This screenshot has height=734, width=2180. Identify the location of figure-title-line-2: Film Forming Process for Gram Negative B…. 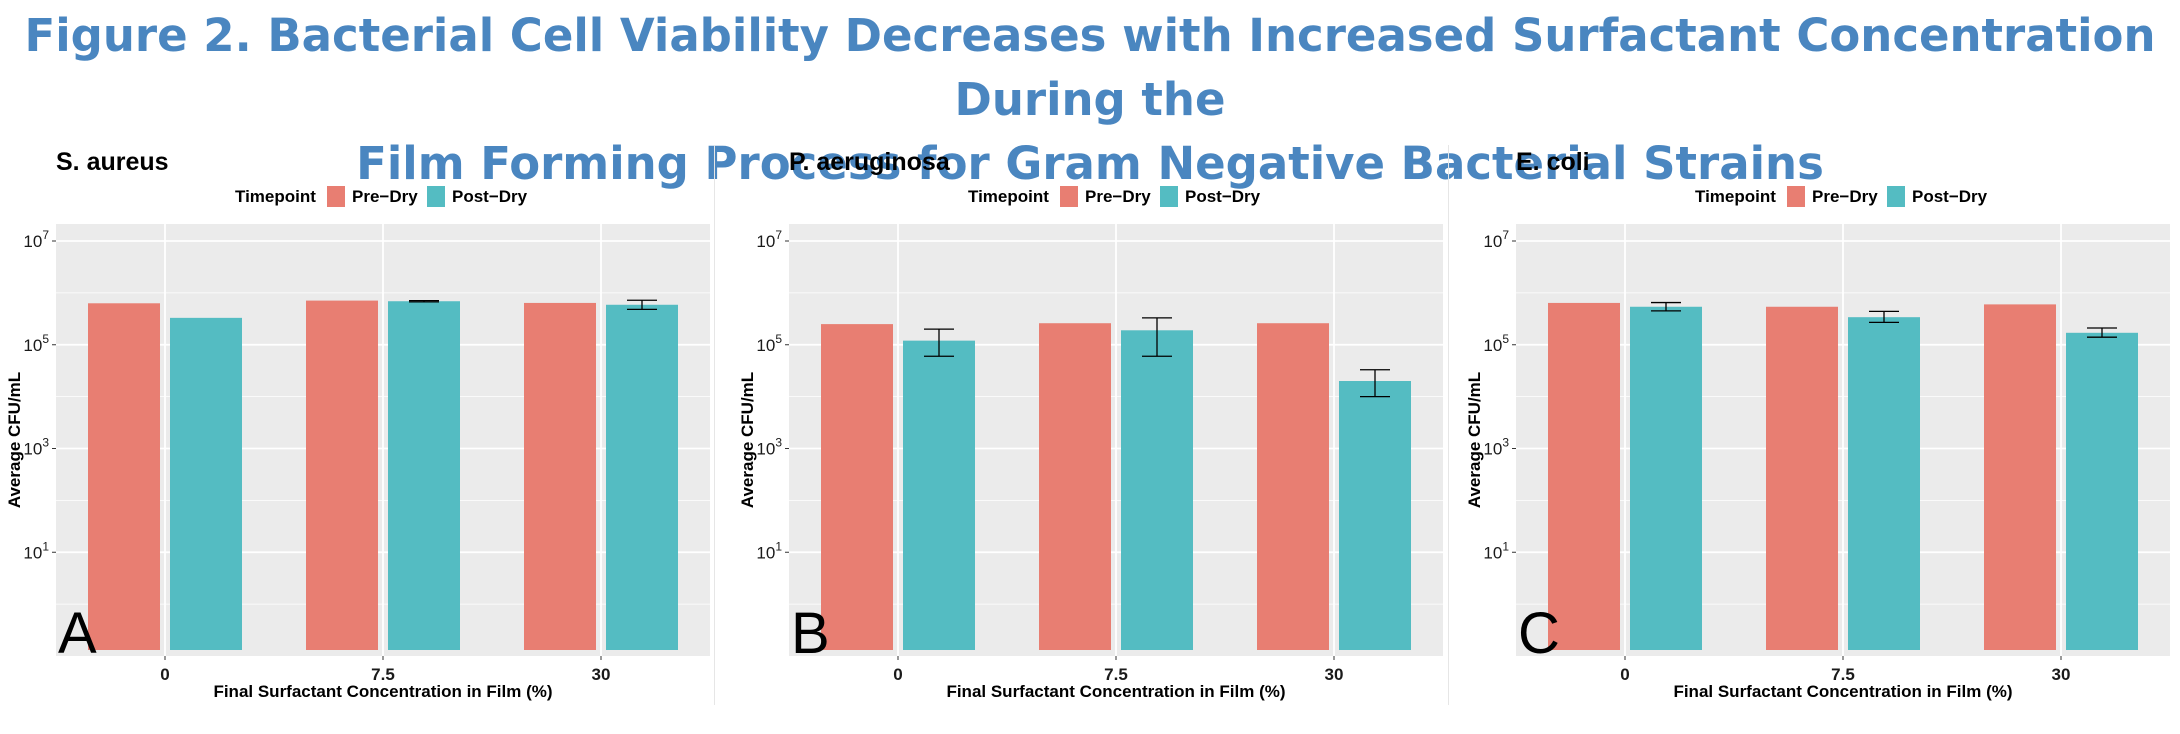
(1090, 163).